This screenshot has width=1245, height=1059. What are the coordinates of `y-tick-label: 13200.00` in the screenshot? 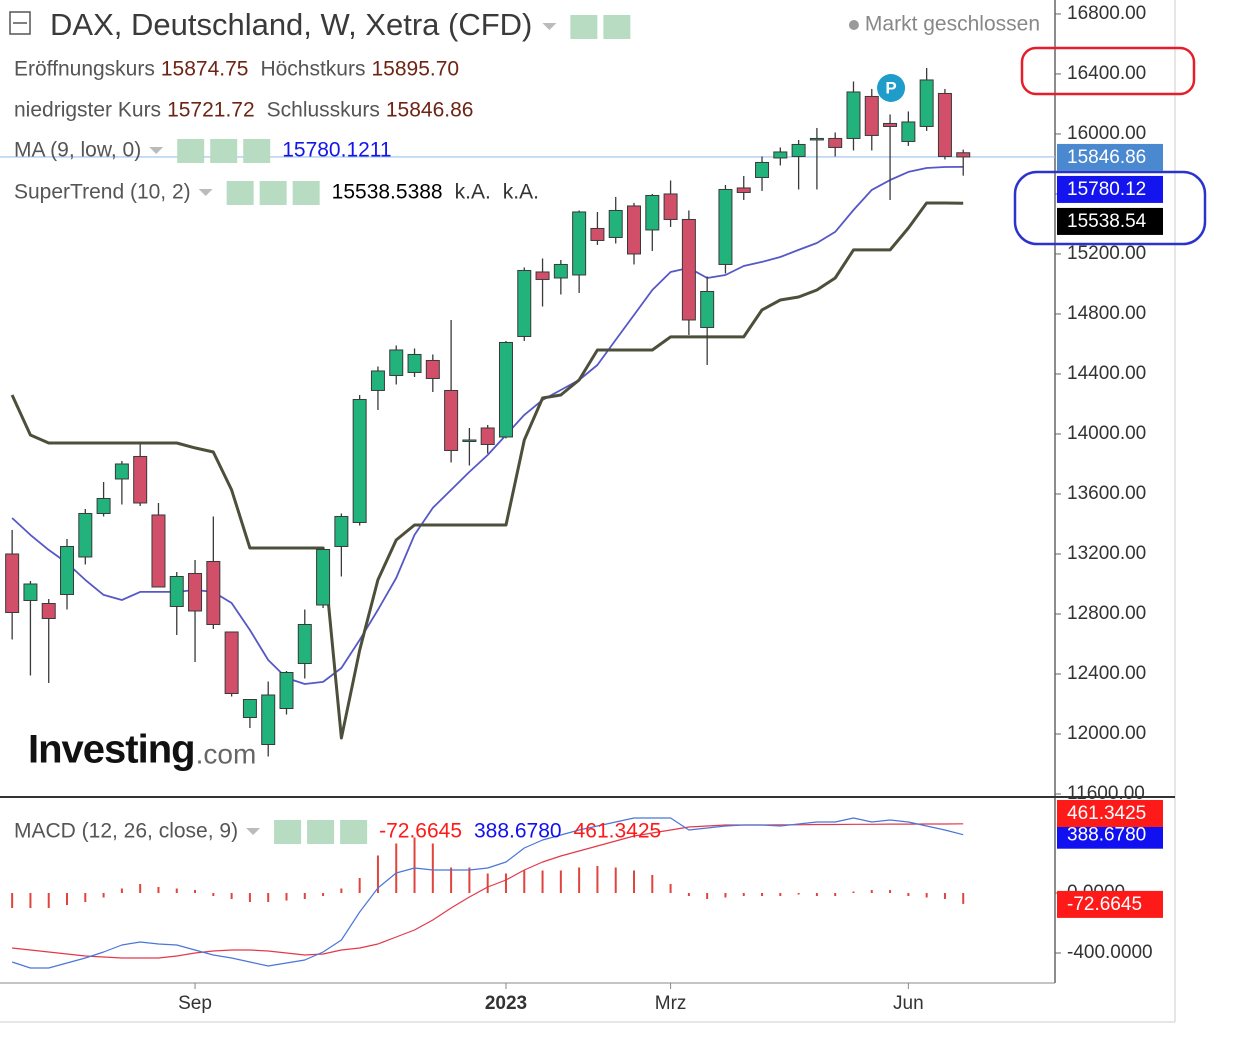 It's located at (1106, 553).